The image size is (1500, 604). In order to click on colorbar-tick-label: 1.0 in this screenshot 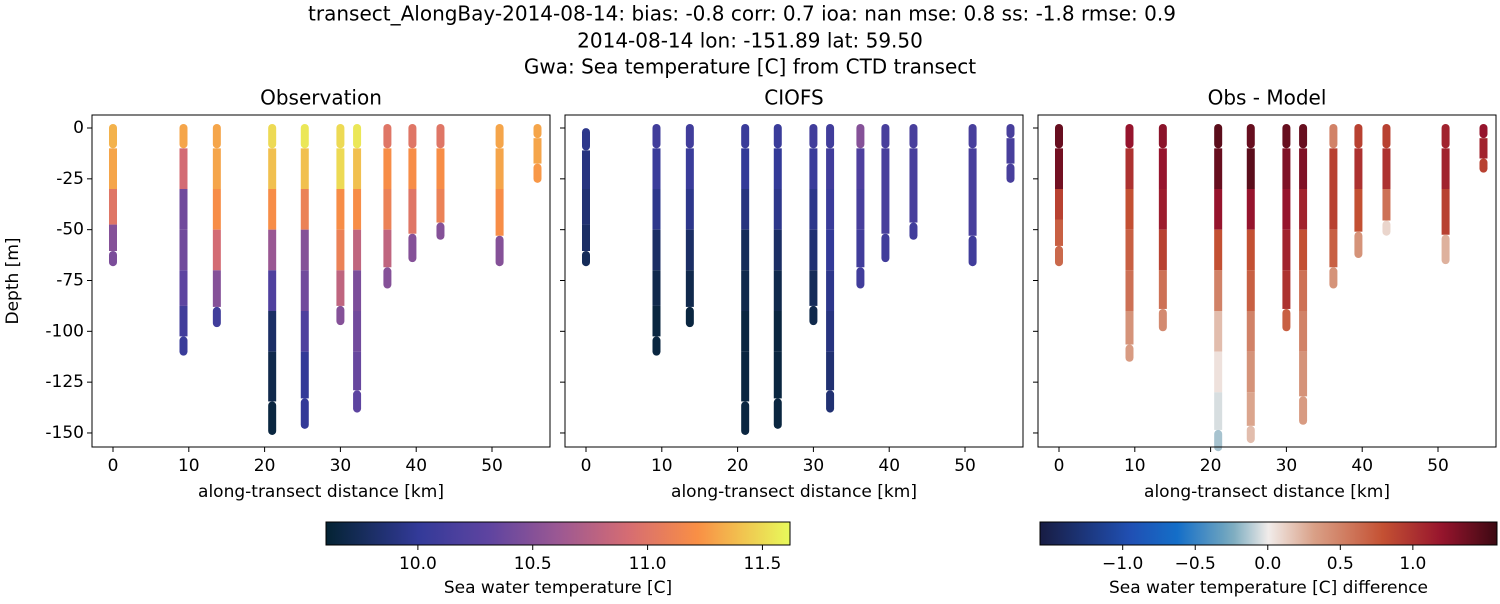, I will do `click(1412, 564)`.